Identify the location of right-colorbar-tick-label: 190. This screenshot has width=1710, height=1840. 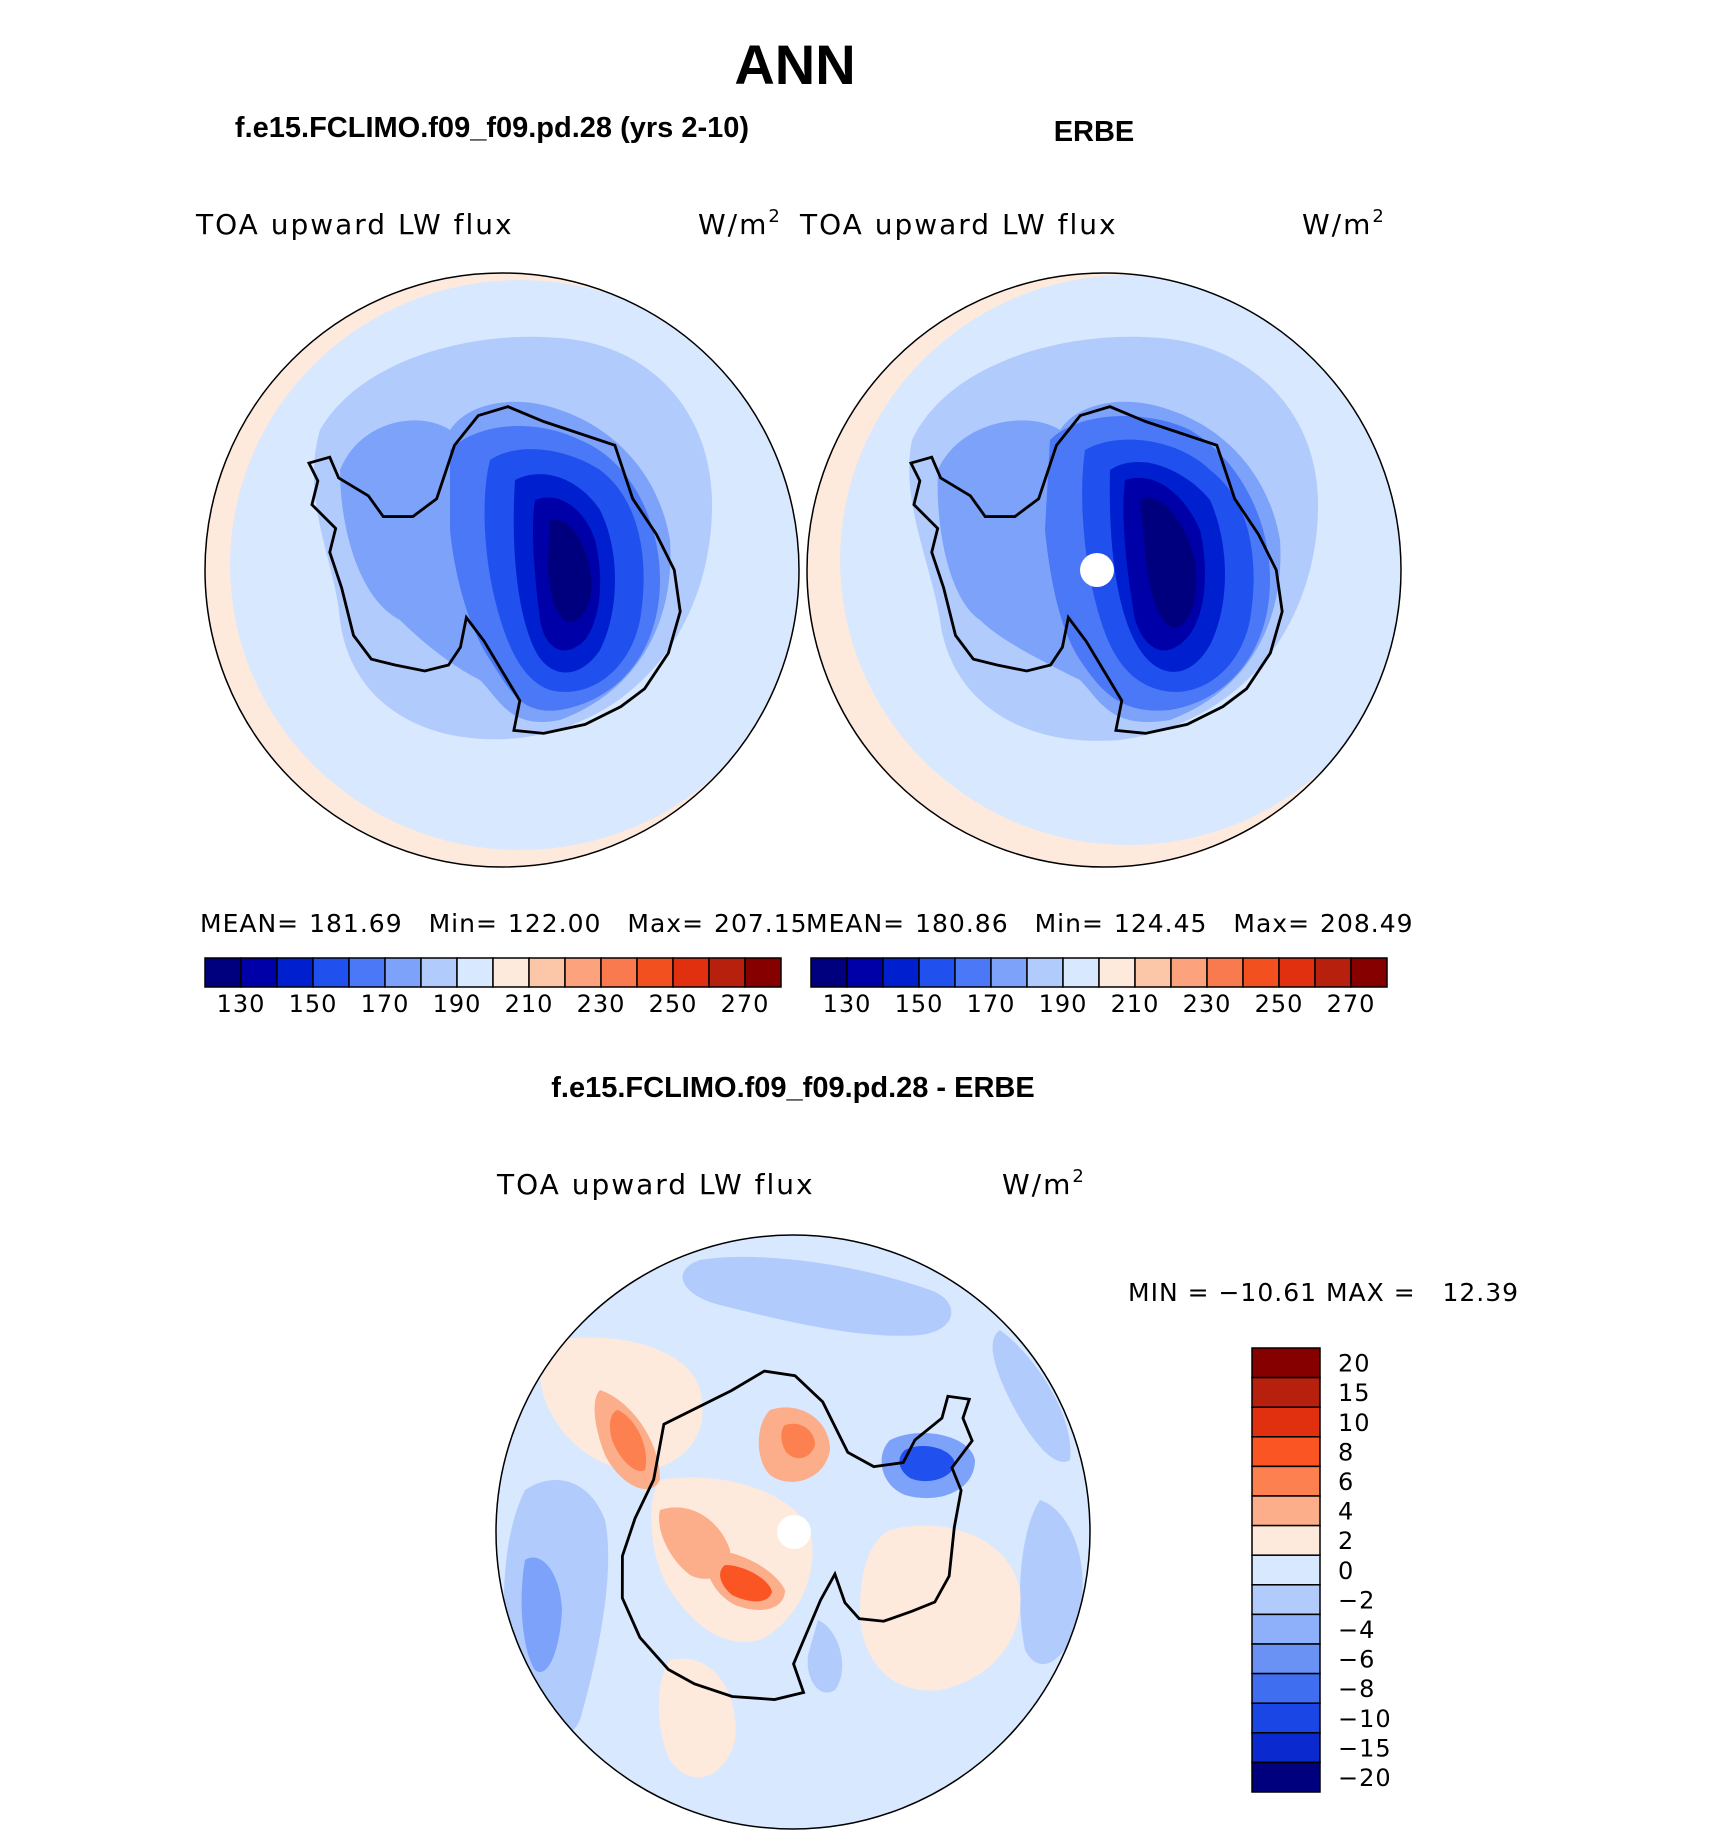
(1063, 1004).